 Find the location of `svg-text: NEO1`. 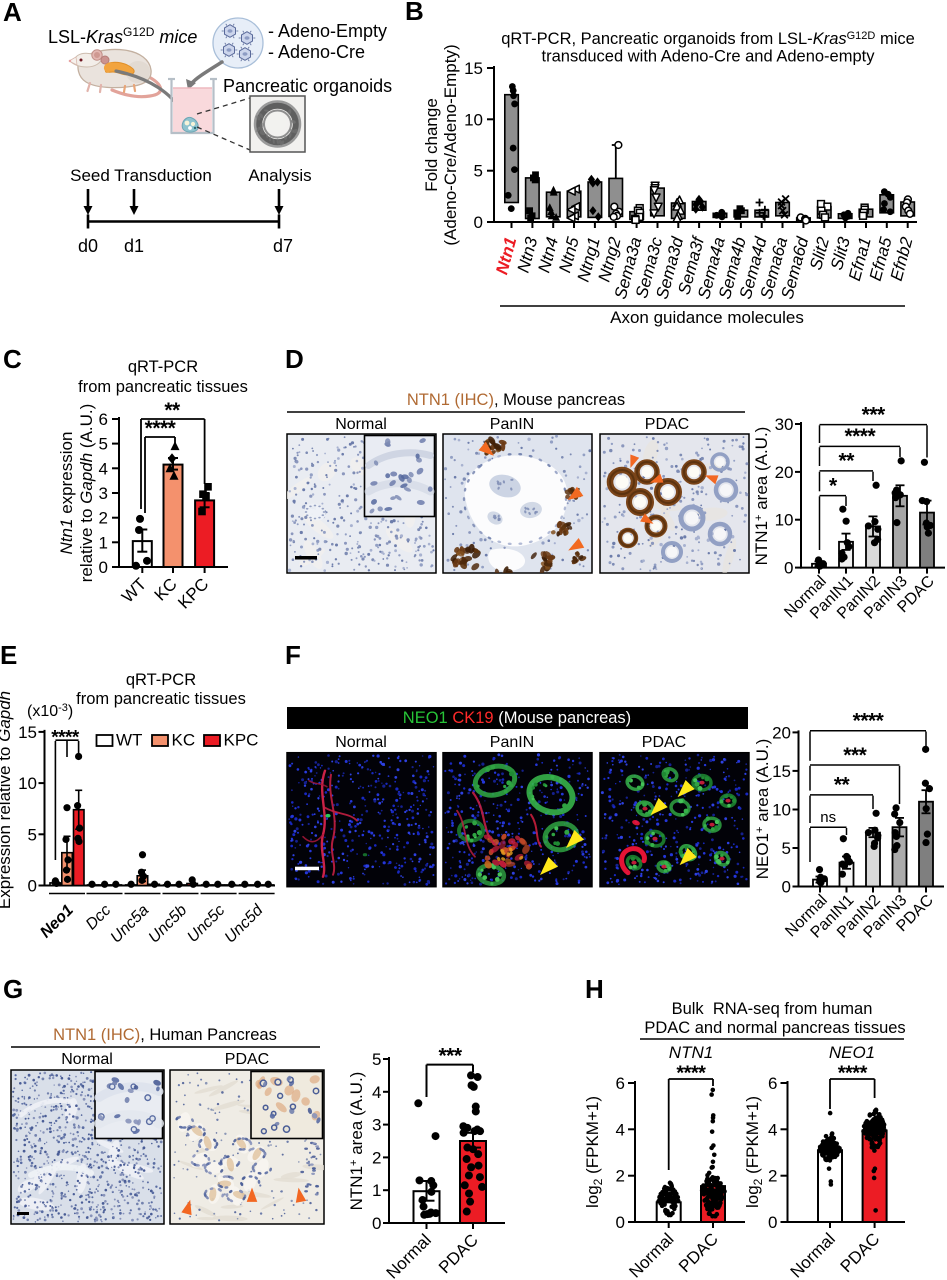

svg-text: NEO1 is located at coordinates (852, 1052).